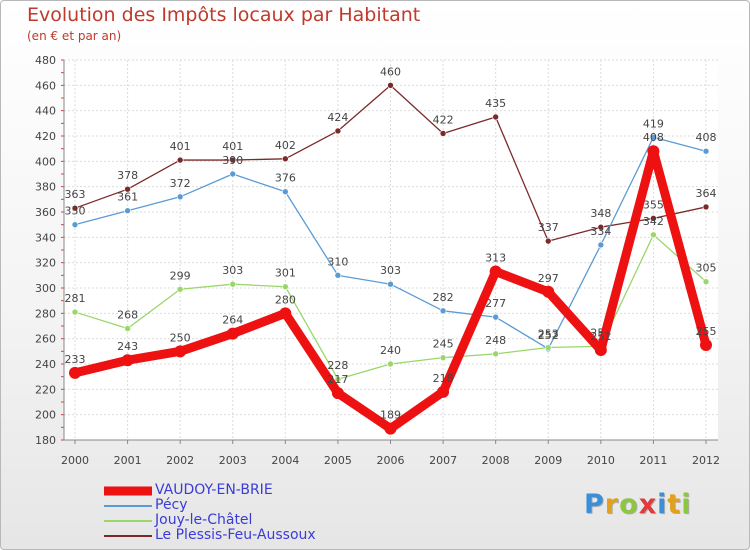 Image resolution: width=750 pixels, height=550 pixels. Describe the element at coordinates (204, 520) in the screenshot. I see `legend-label: Jouy-le-Châtel` at that location.